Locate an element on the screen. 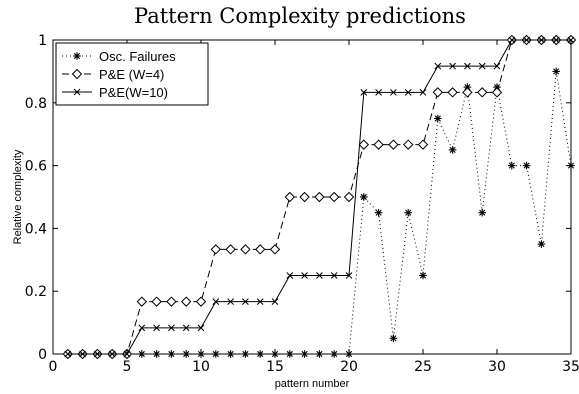 This screenshot has width=579, height=394. legend-entry: P&E (W=4) is located at coordinates (113, 74).